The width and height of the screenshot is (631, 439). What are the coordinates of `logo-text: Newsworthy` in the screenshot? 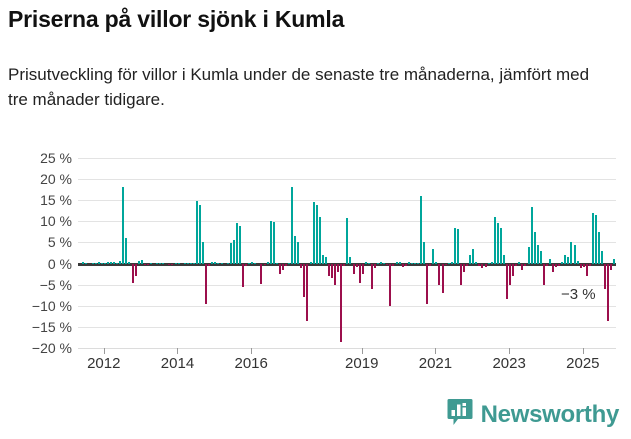 It's located at (550, 414).